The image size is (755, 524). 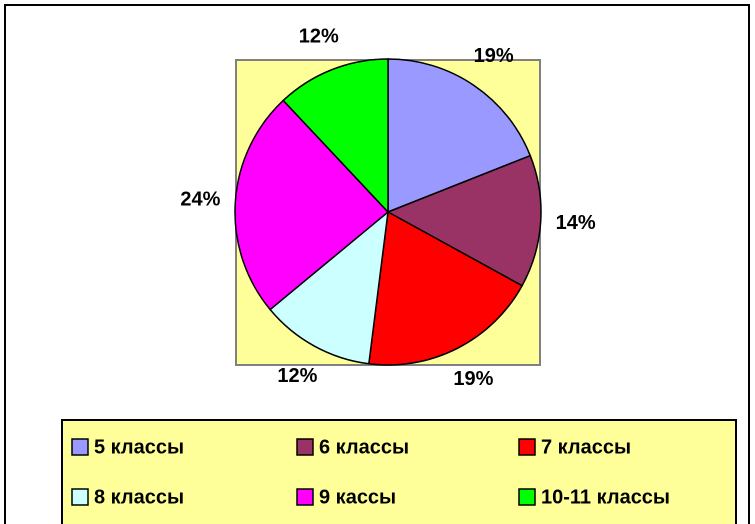 What do you see at coordinates (200, 199) in the screenshot?
I see `data-label: 24%` at bounding box center [200, 199].